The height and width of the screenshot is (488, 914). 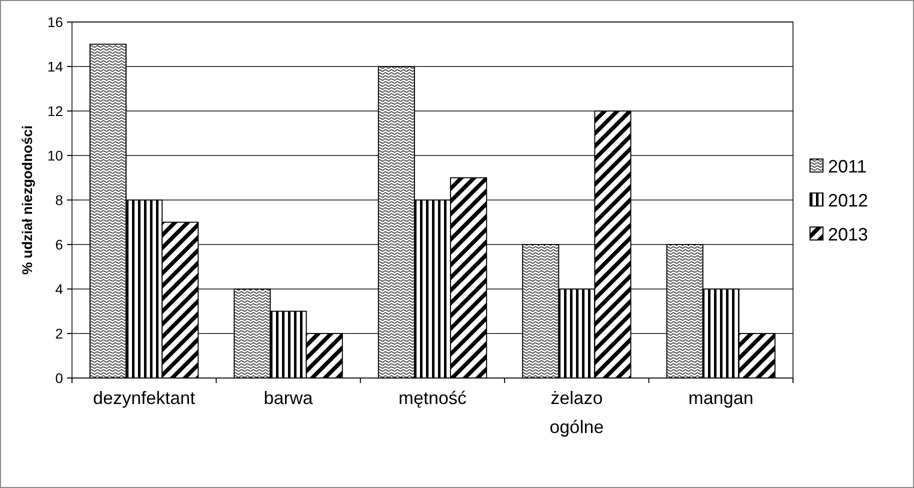 What do you see at coordinates (432, 398) in the screenshot?
I see `x-tick-label: mętność` at bounding box center [432, 398].